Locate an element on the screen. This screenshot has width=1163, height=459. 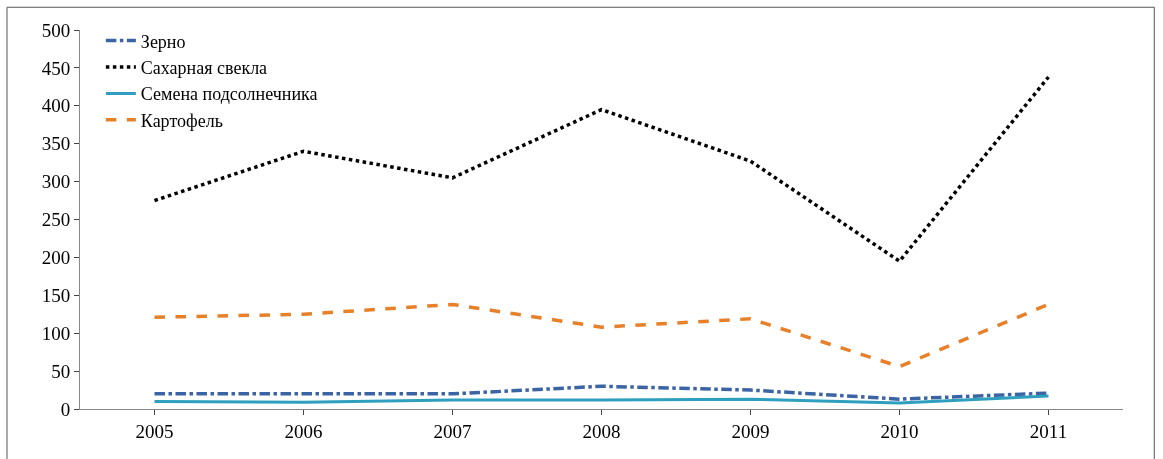
y-tick-label: 350 is located at coordinates (56, 144).